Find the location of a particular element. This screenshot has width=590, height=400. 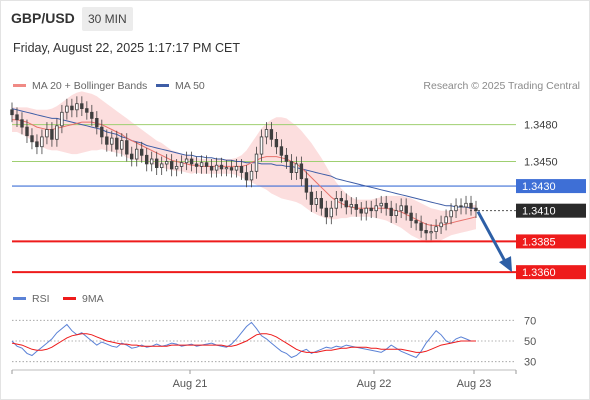

level-label-1.3410: 1.3410 is located at coordinates (539, 212).